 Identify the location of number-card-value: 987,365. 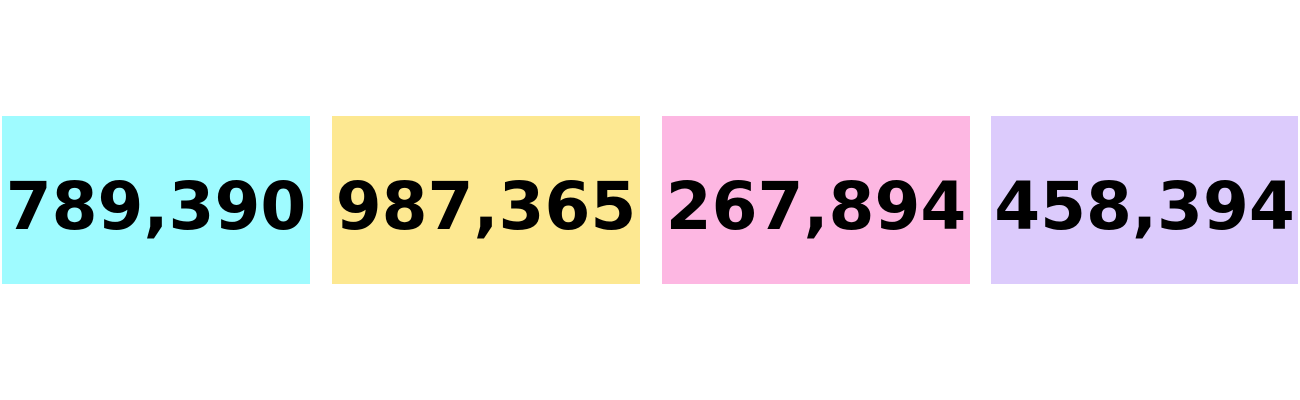
(486, 206).